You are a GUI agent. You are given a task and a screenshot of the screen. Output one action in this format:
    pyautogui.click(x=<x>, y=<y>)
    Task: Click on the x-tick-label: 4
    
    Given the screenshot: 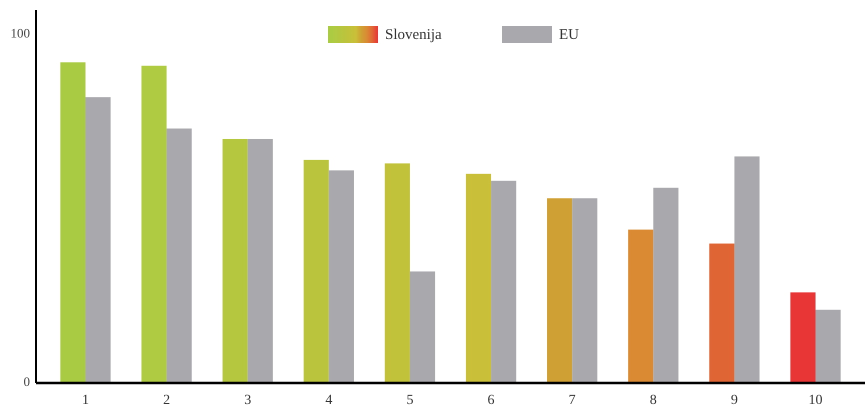 What is the action you would take?
    pyautogui.click(x=328, y=400)
    